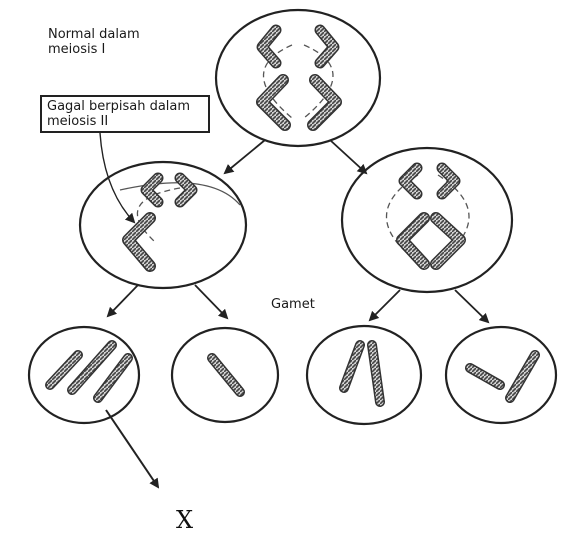 This screenshot has height=543, width=575. I want to click on pointer-arrow-gagal, so click(117, 178).